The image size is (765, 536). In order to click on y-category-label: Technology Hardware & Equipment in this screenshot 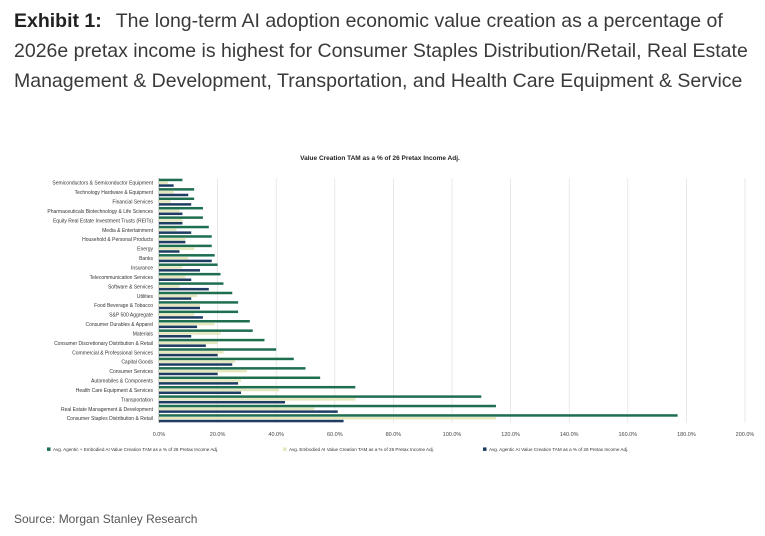, I will do `click(114, 193)`.